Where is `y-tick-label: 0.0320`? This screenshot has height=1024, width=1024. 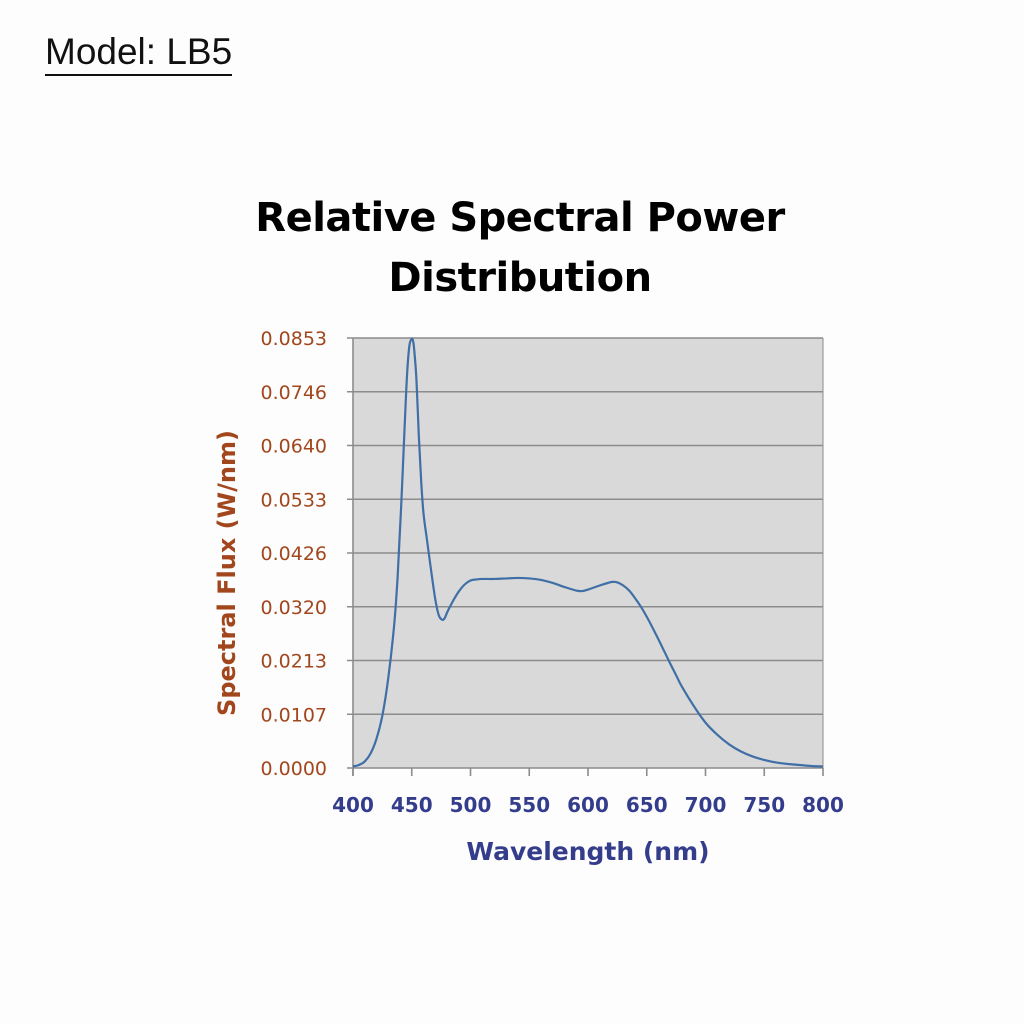 y-tick-label: 0.0320 is located at coordinates (294, 608).